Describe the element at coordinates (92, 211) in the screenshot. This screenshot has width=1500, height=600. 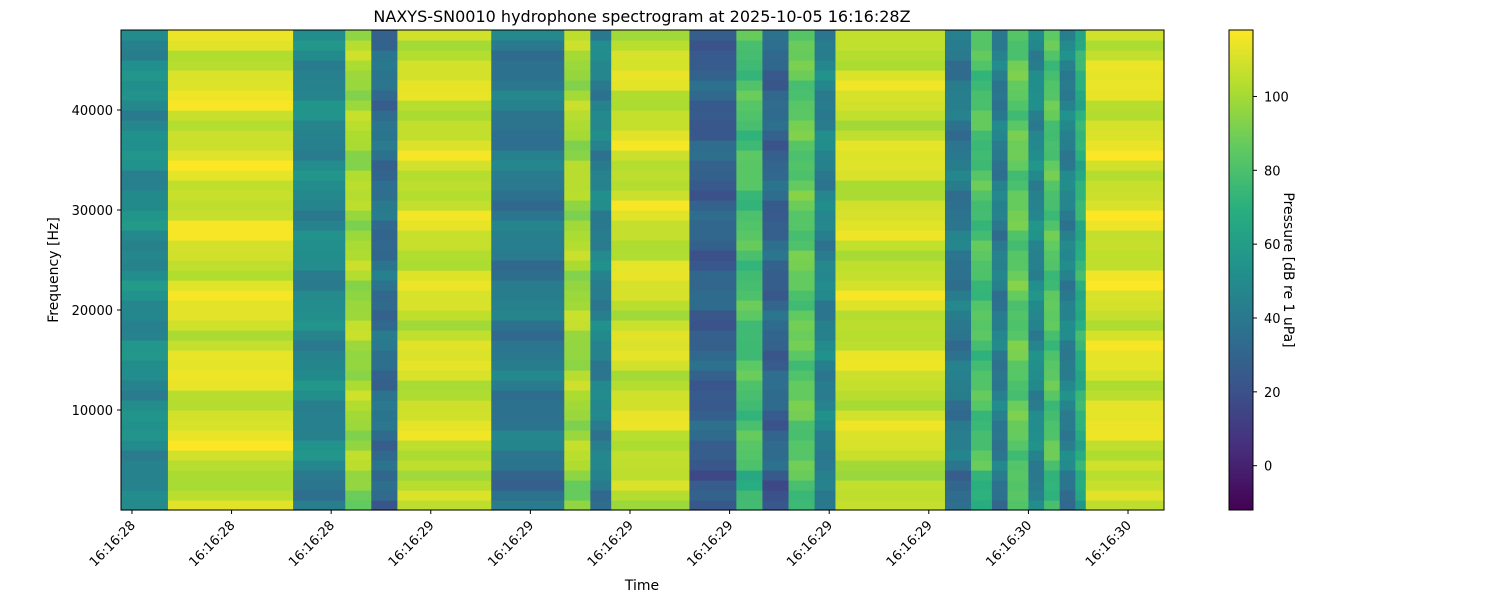
I see `y-tick-label: 30000` at that location.